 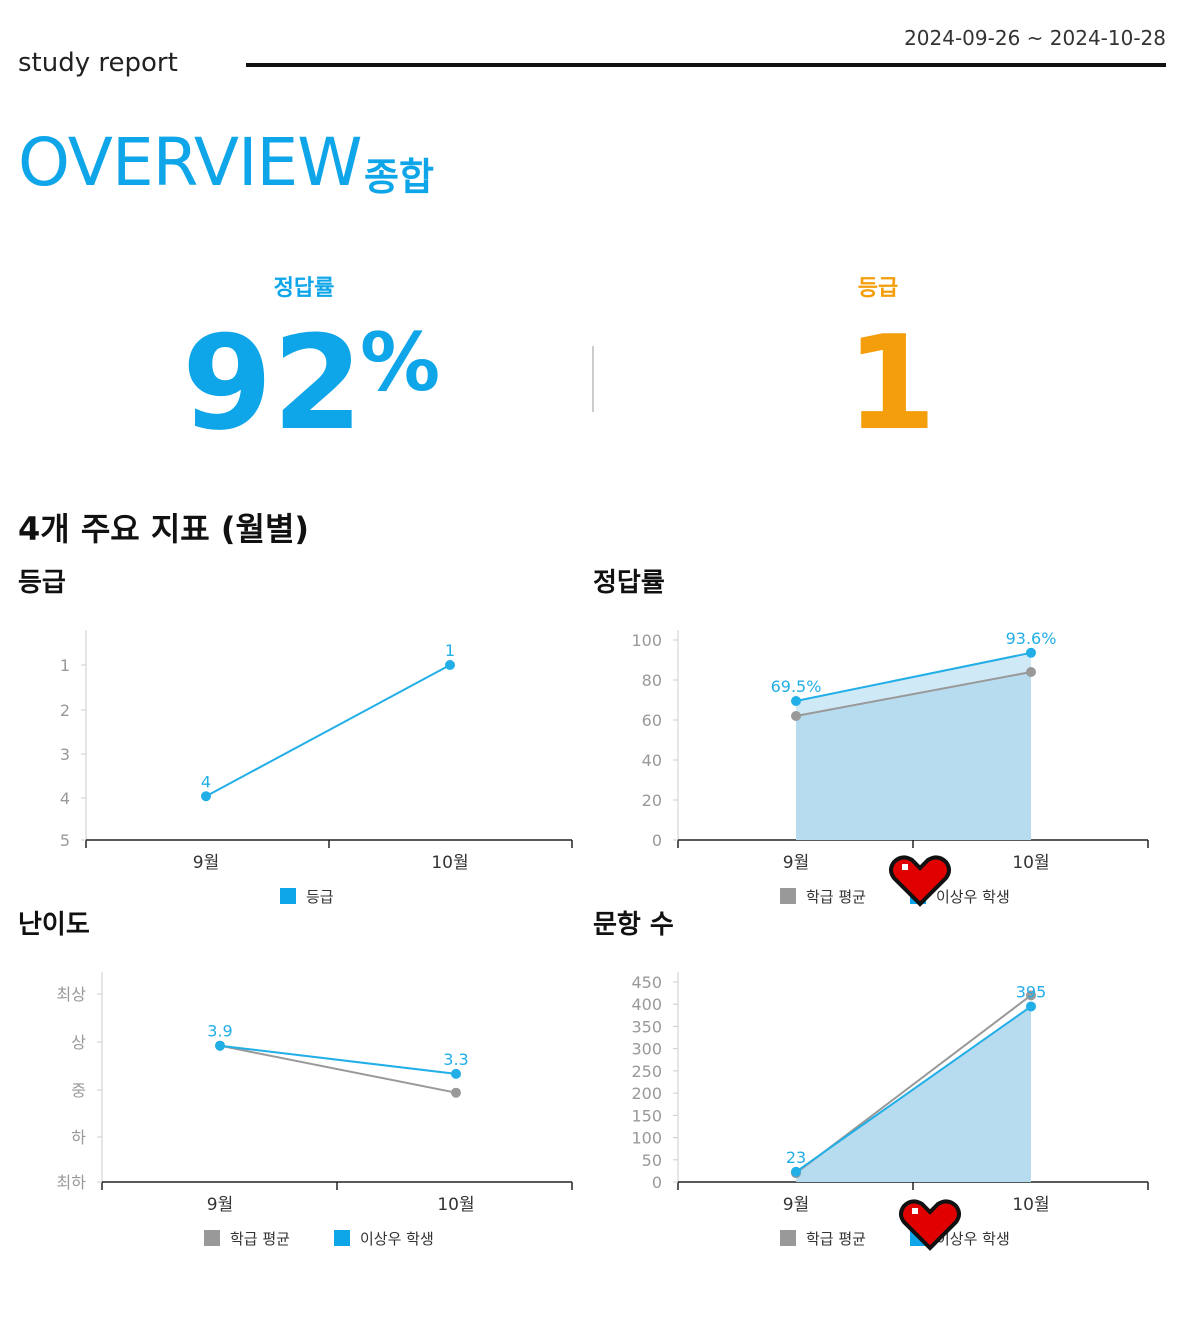 I want to click on overview-subtitle: 종합, so click(x=399, y=177).